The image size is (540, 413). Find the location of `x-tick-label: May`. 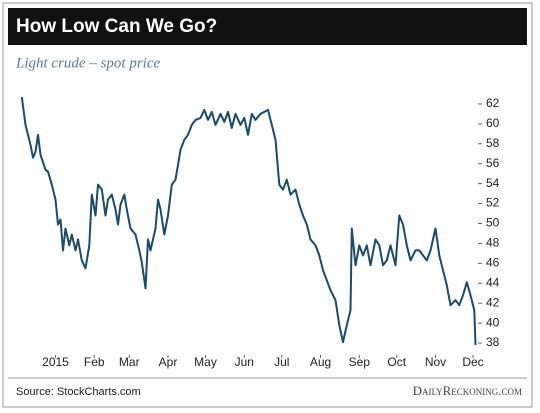

x-tick-label: May is located at coordinates (205, 362).